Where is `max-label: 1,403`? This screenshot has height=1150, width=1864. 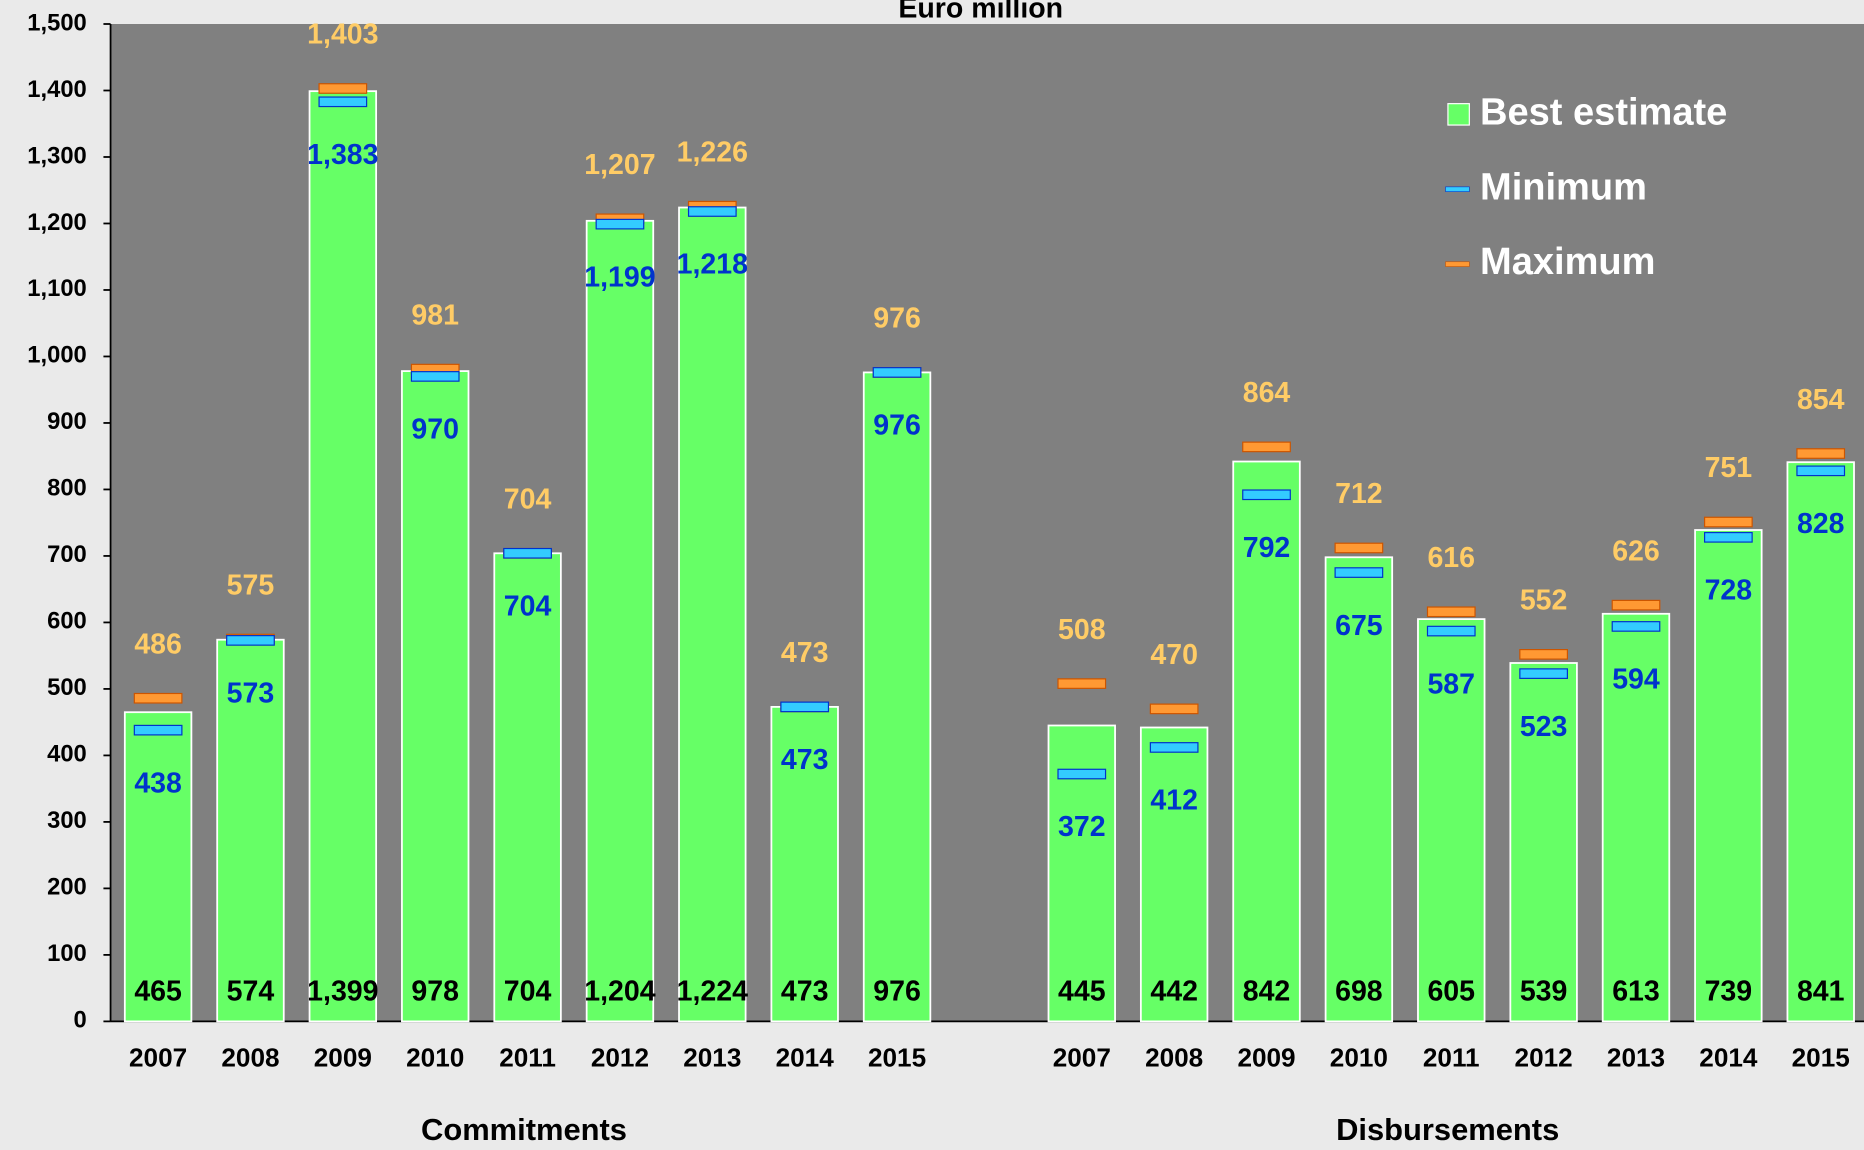
max-label: 1,403 is located at coordinates (342, 35).